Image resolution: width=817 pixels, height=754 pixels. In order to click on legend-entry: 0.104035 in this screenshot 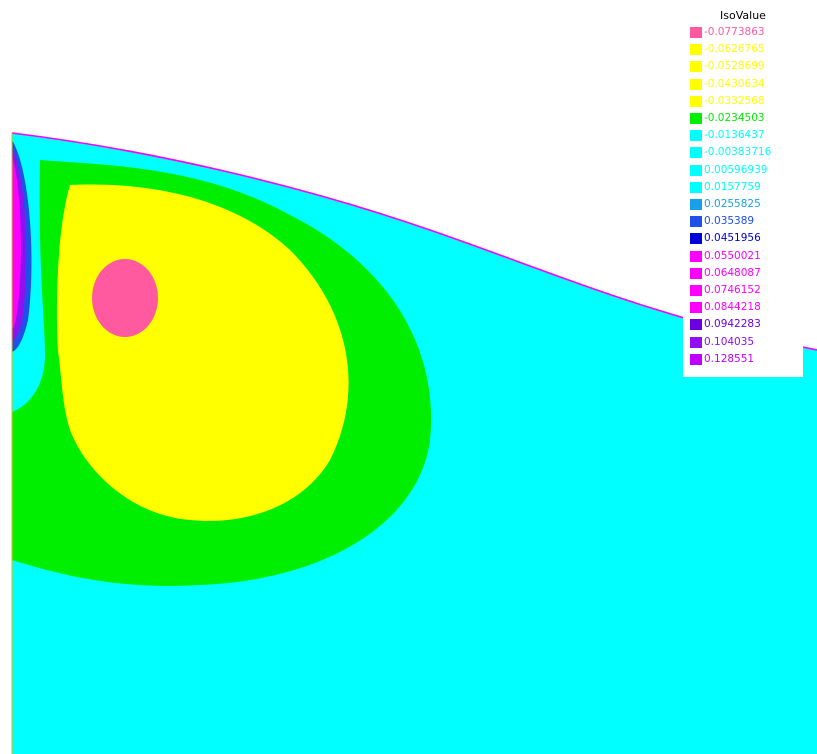, I will do `click(746, 343)`.